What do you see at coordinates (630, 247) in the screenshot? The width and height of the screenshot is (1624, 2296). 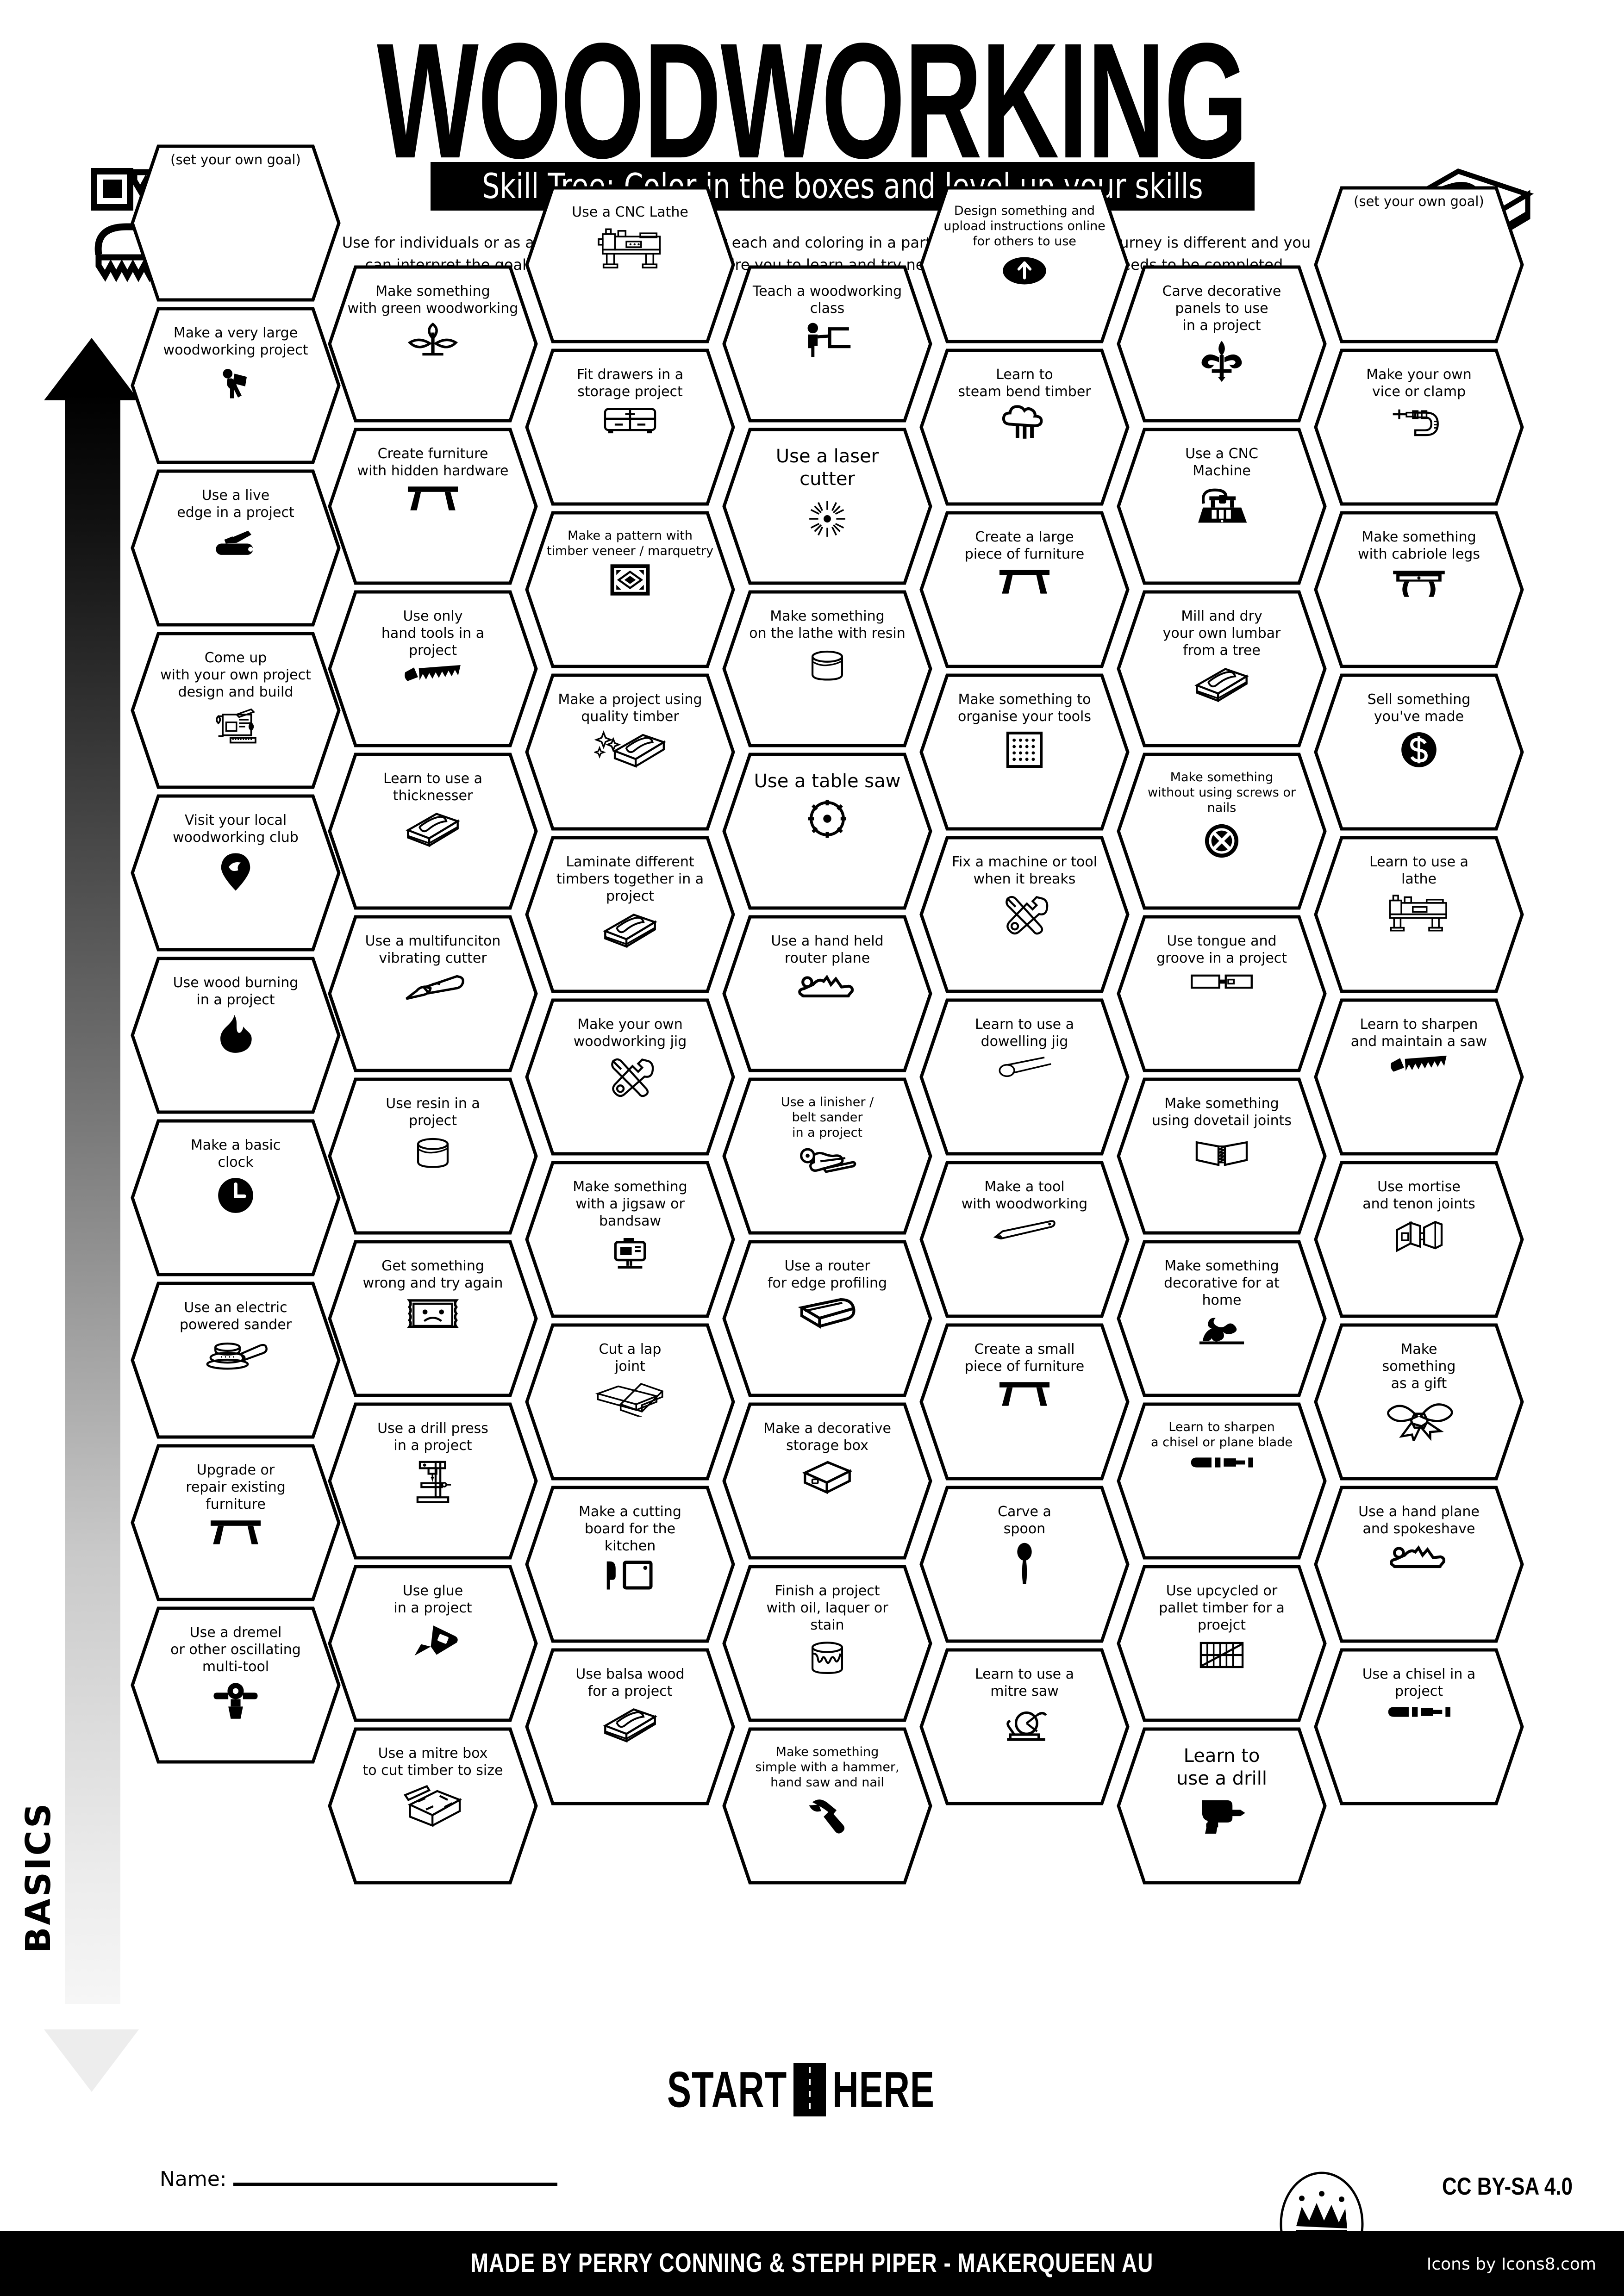 I see `cnc-lathe-icon` at bounding box center [630, 247].